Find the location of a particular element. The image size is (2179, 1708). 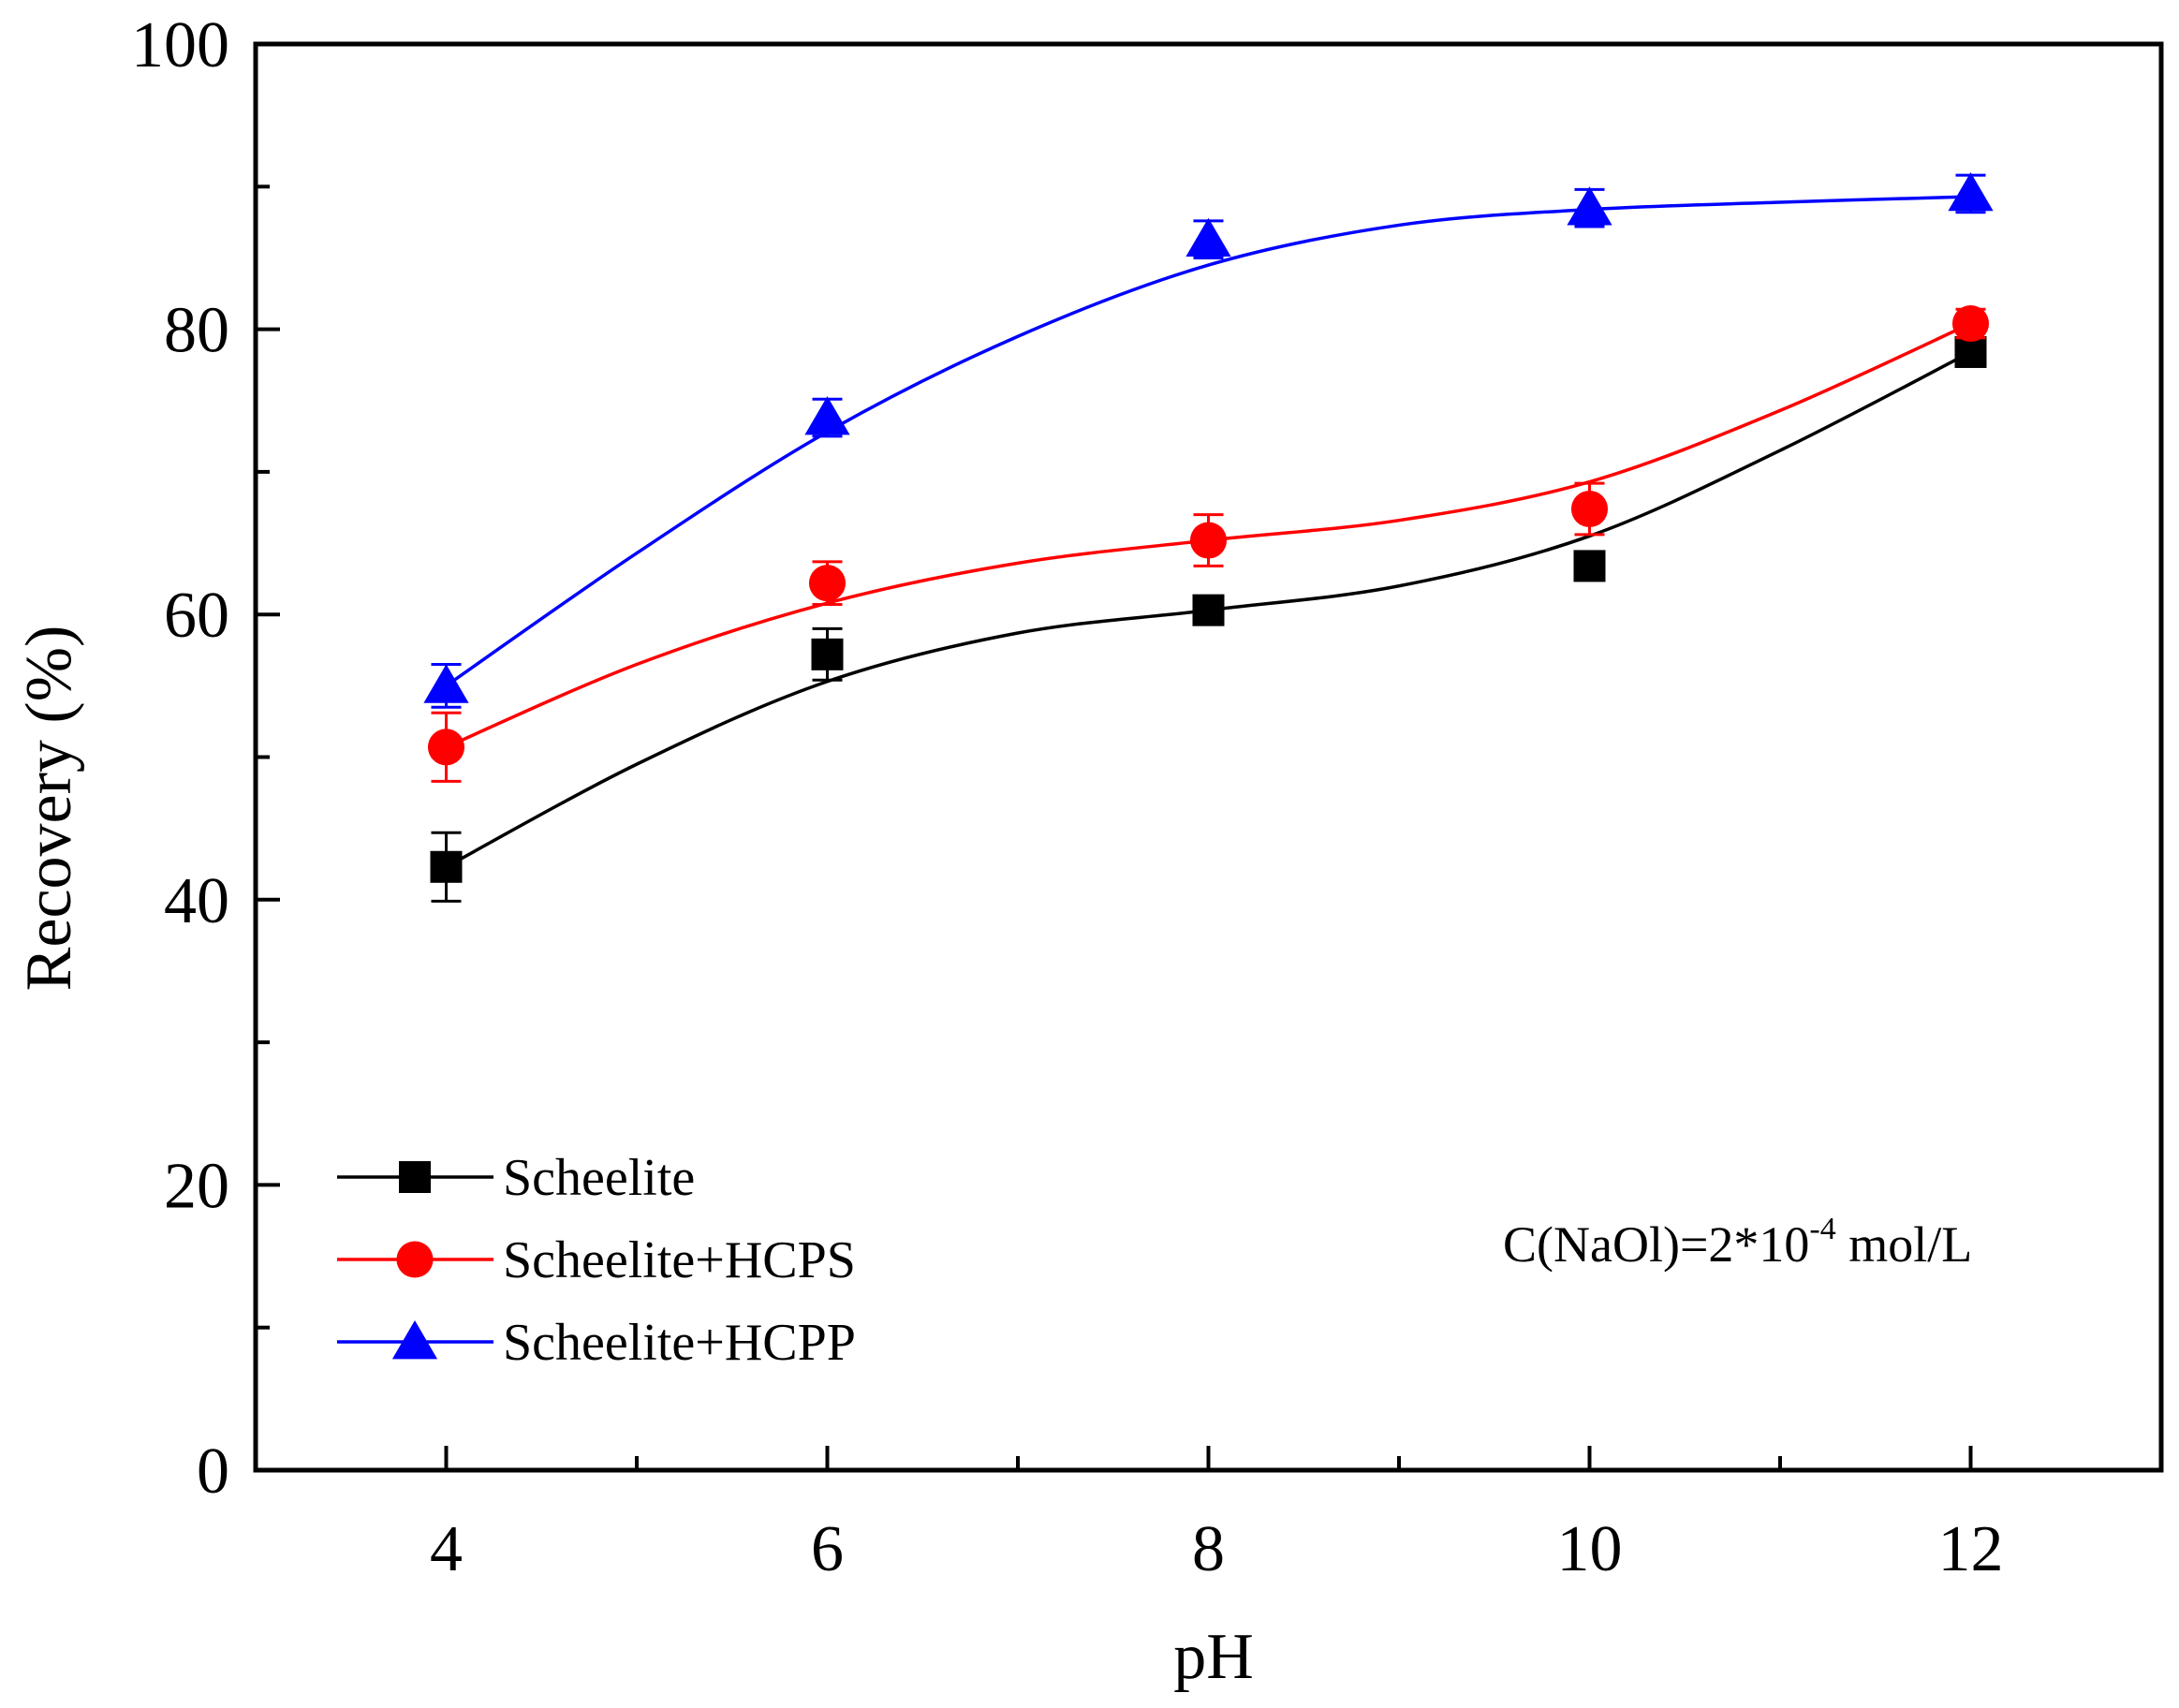

legend-label-scheelite: Scheelite is located at coordinates (599, 1178).